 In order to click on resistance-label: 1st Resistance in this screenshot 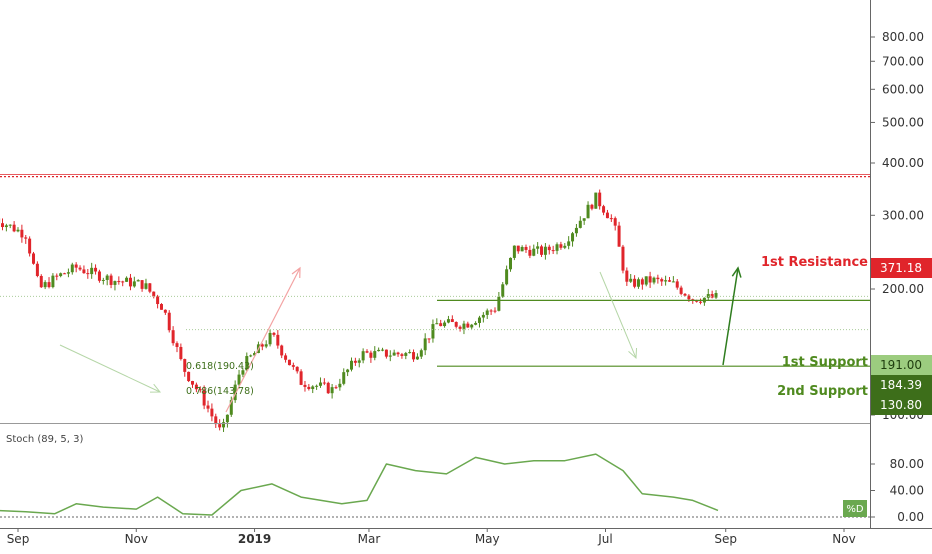, I will do `click(814, 262)`.